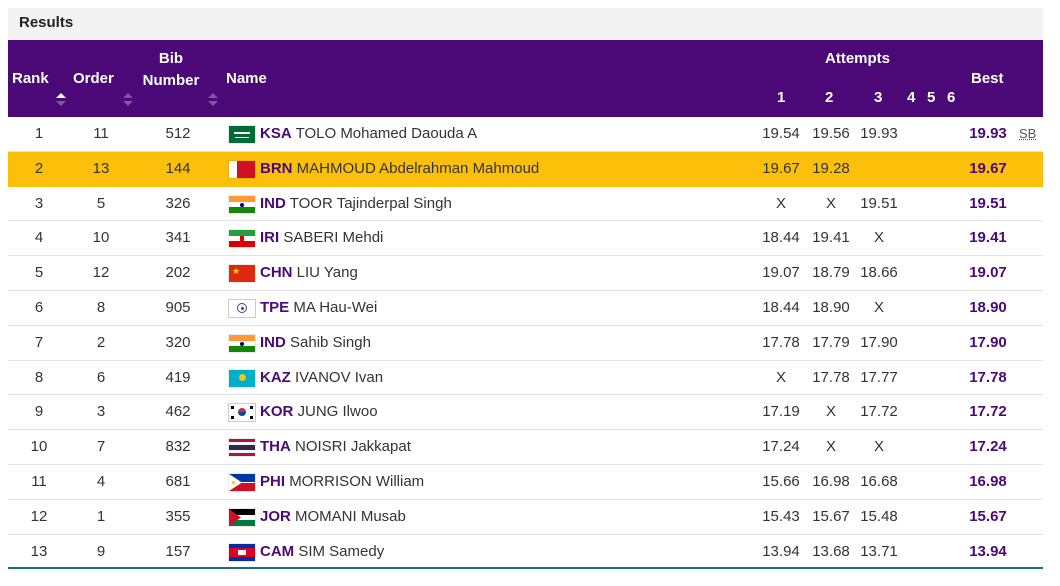  What do you see at coordinates (418, 168) in the screenshot?
I see `athlete-name: MAHMOUD Abdelrahman Mahmoud` at bounding box center [418, 168].